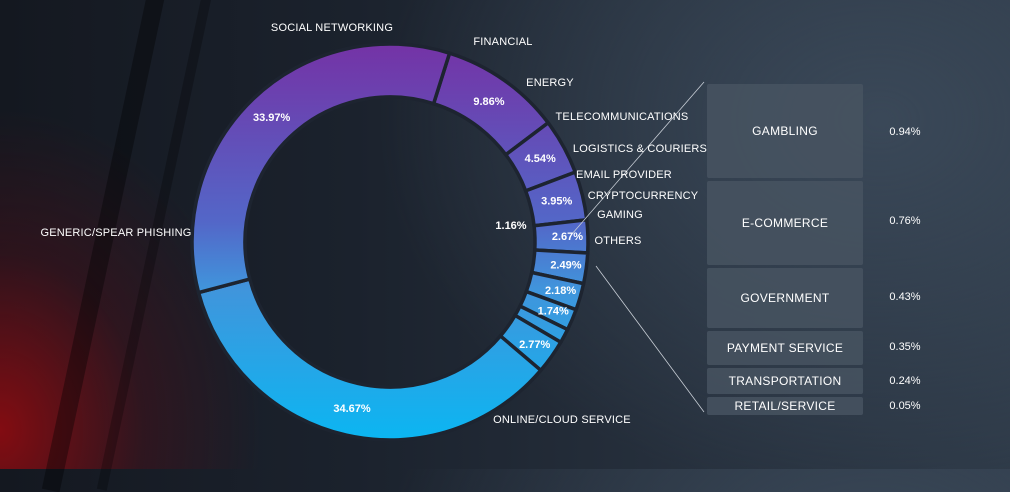 Image resolution: width=1010 pixels, height=492 pixels. Describe the element at coordinates (643, 196) in the screenshot. I see `category-label: CRYPTOCURRENCY` at that location.